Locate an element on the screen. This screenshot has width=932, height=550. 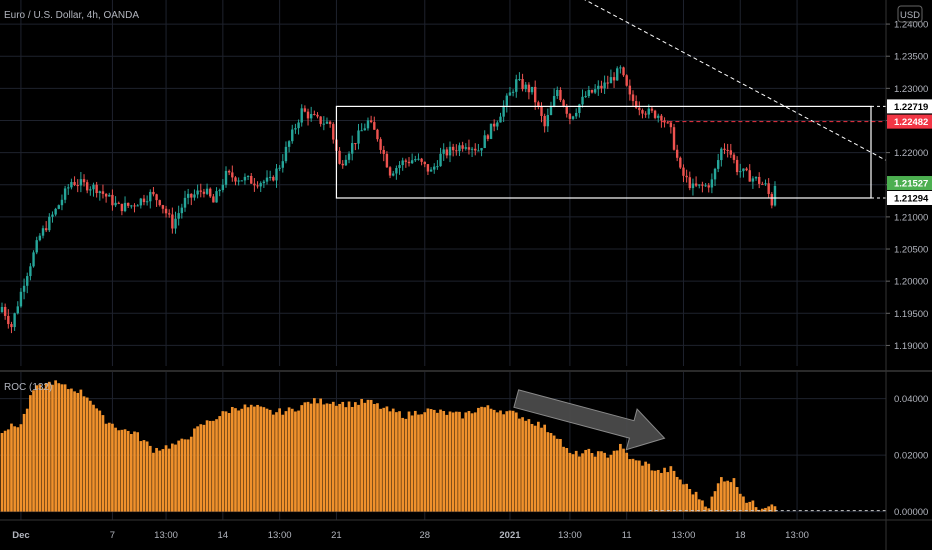
price-label-bg is located at coordinates (909, 106).